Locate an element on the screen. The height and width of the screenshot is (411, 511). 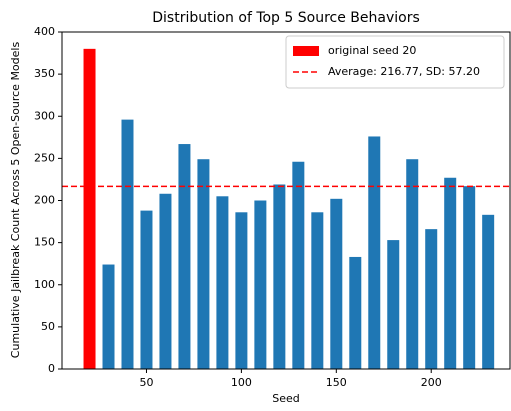
y-tick-label: 0 is located at coordinates (51, 368).